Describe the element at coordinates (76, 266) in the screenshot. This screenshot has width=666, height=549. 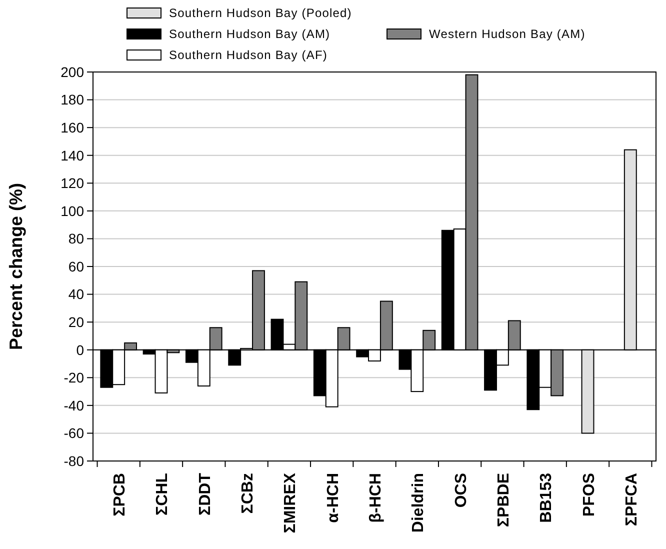
I see `y-tick-label: 60` at that location.